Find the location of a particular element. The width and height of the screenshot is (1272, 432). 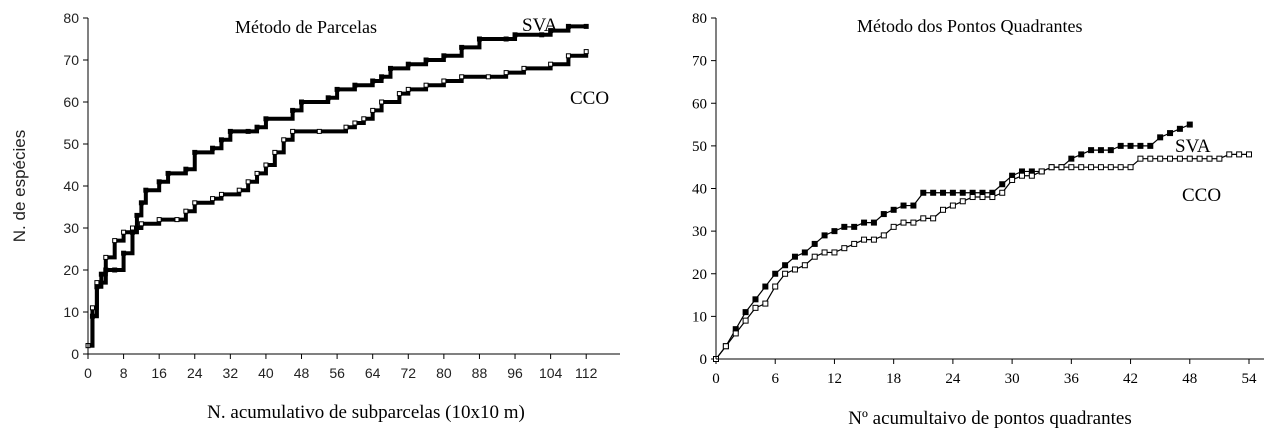

left-y-axis-label: N. de espécies is located at coordinates (19, 186).